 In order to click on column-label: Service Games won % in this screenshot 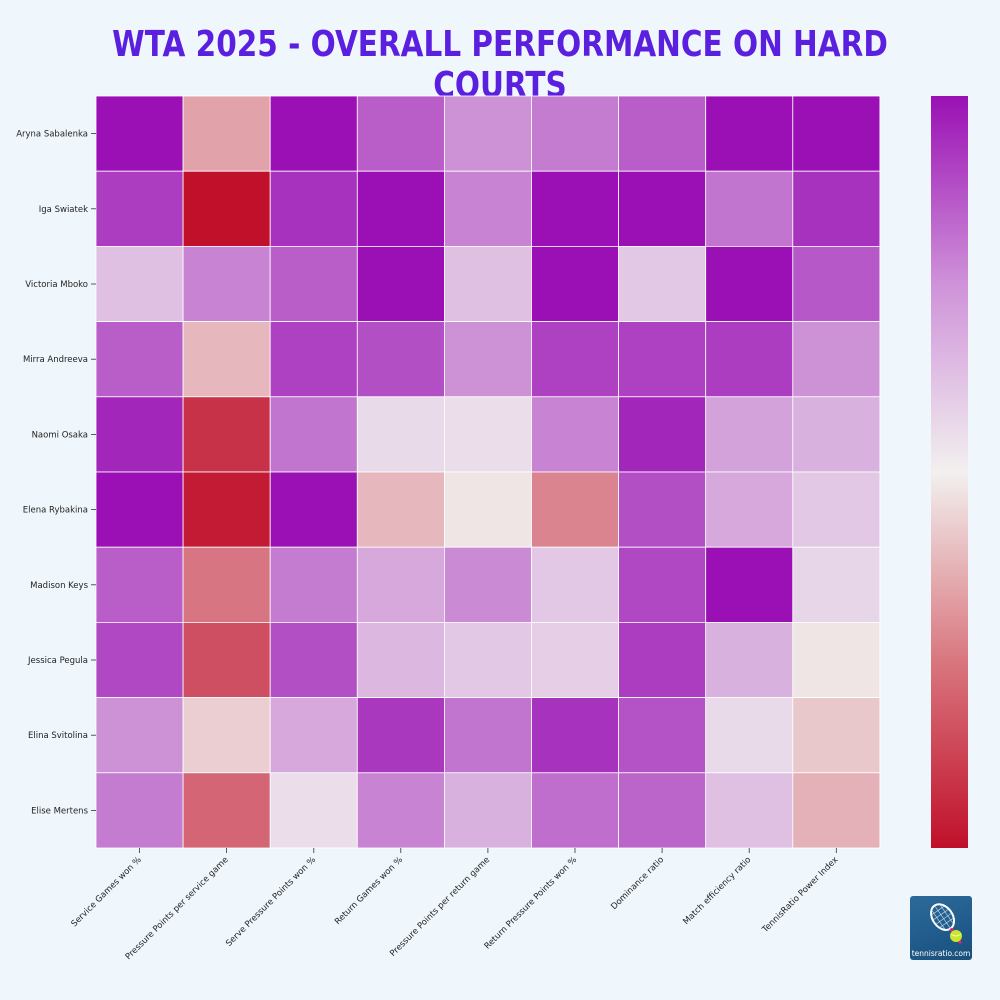, I will do `click(107, 892)`.